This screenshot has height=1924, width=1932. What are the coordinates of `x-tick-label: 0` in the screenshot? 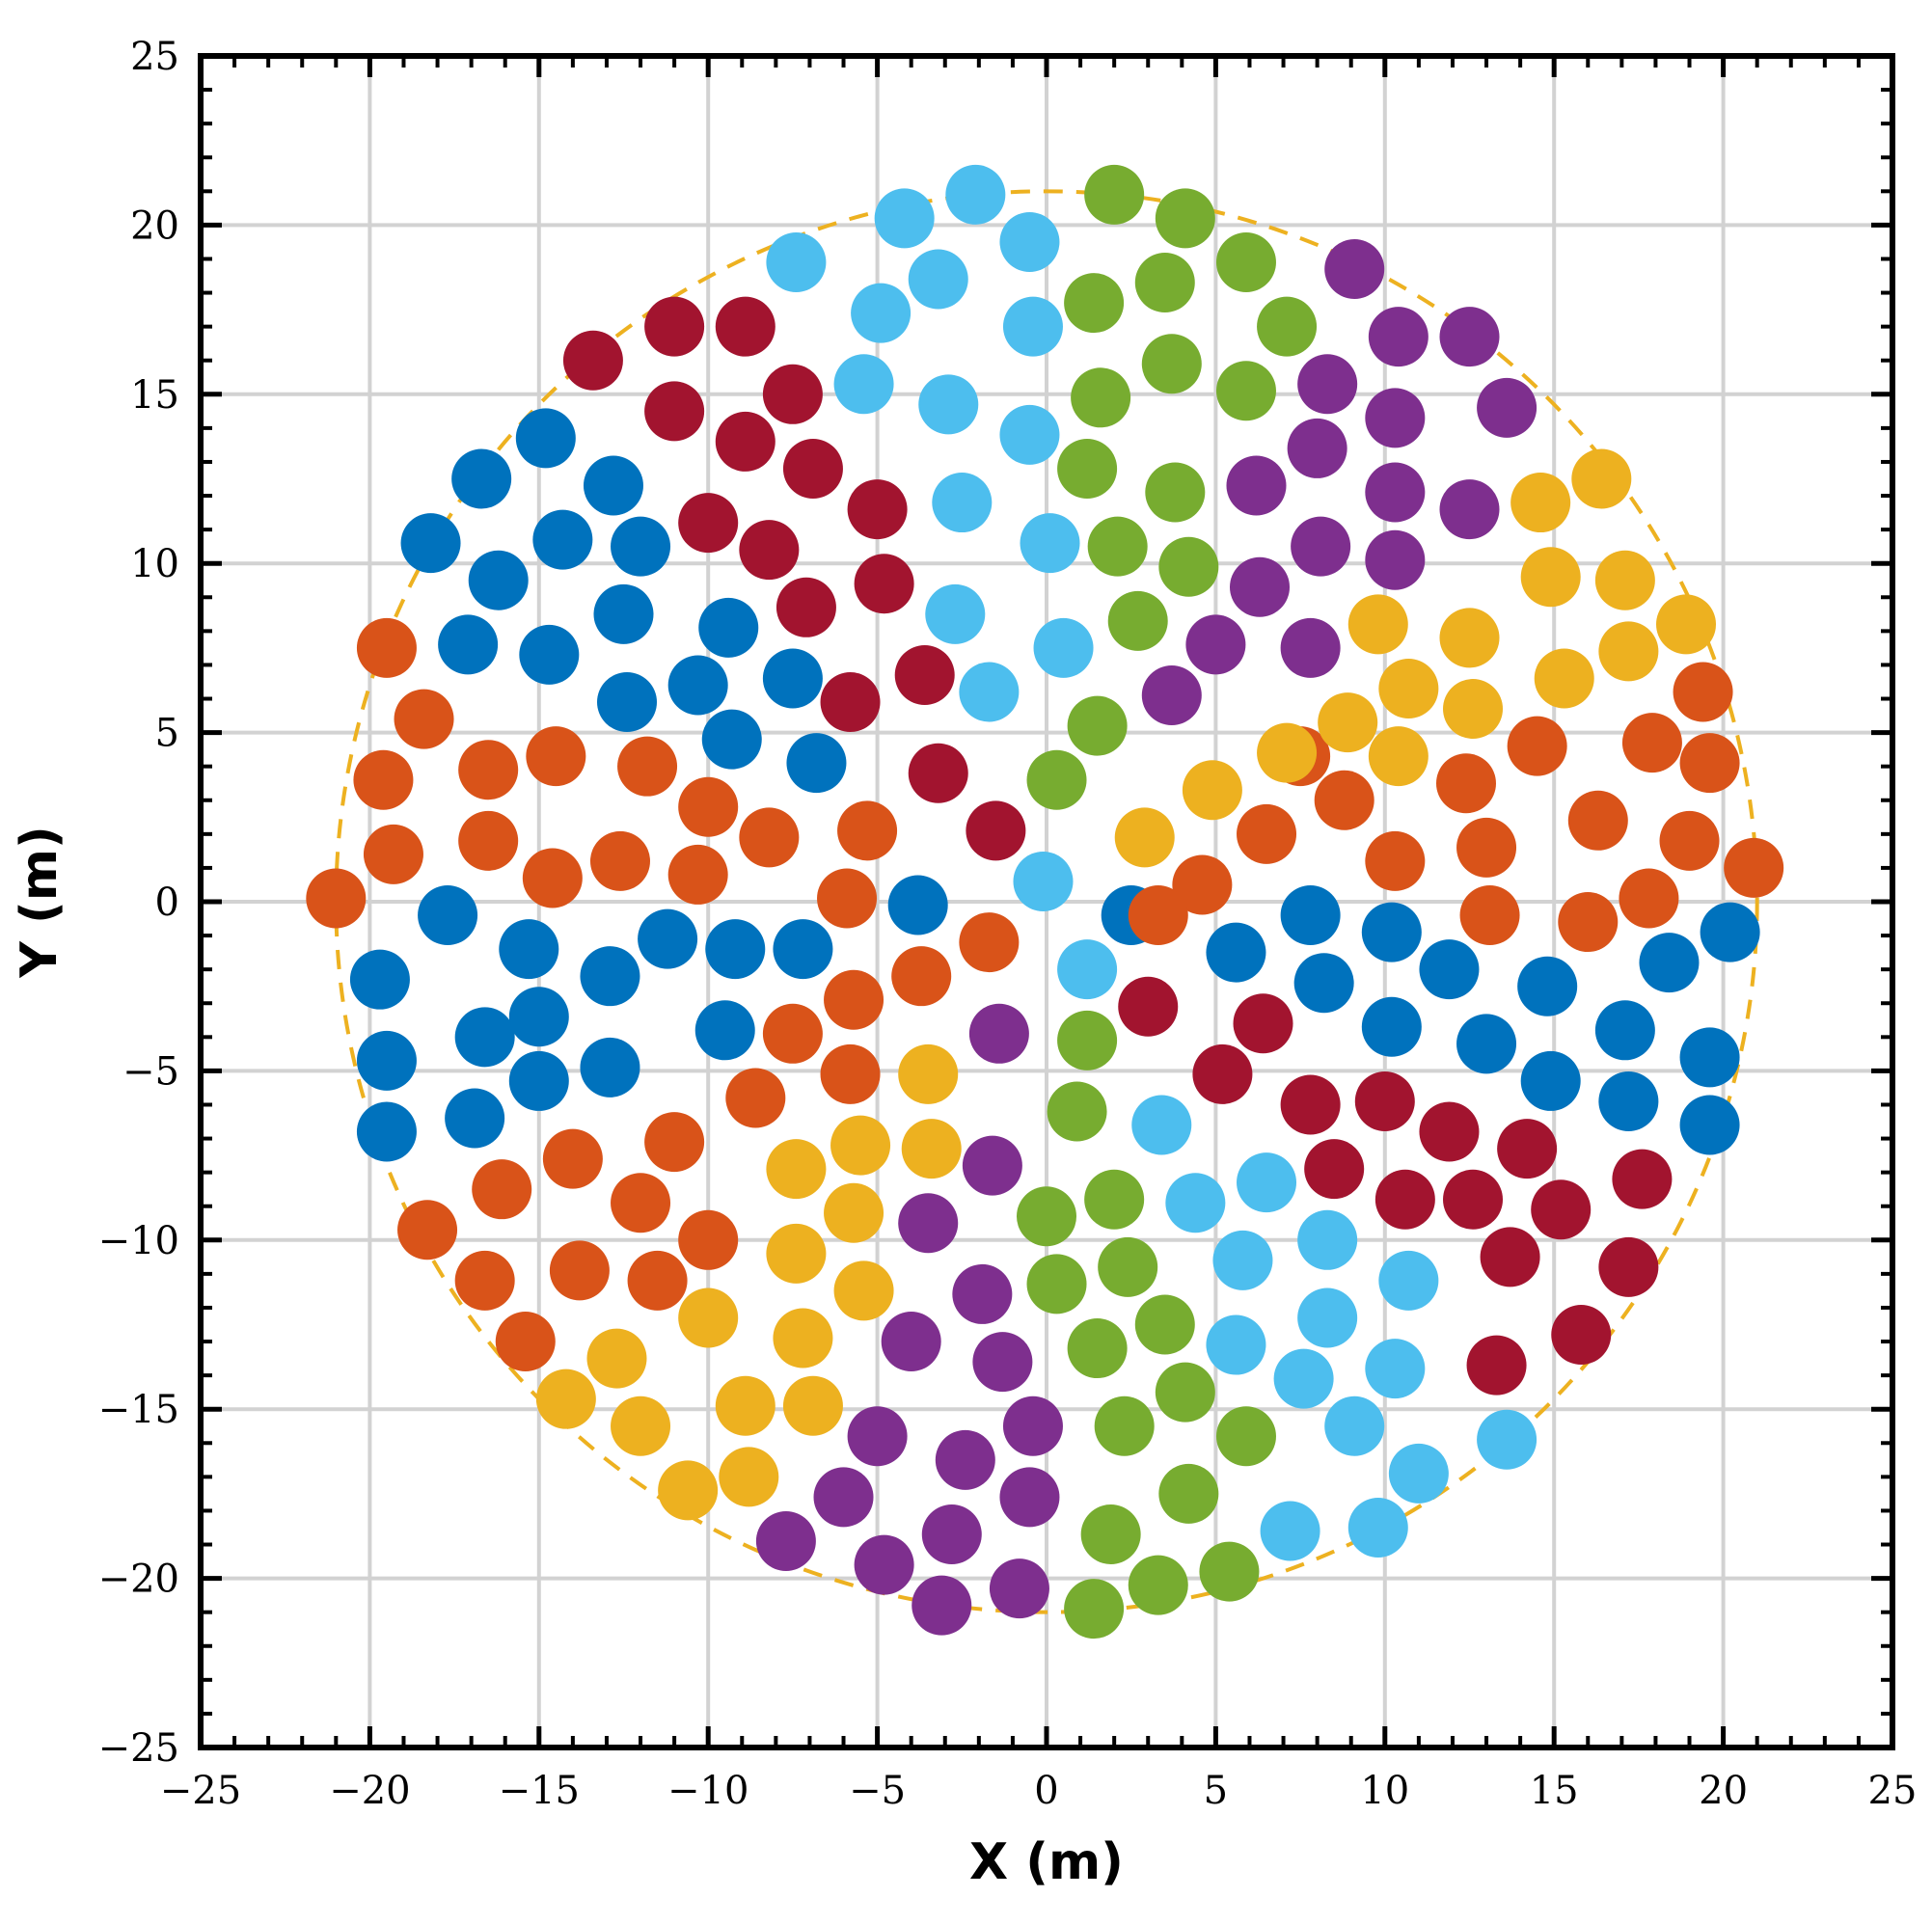 It's located at (1046, 1791).